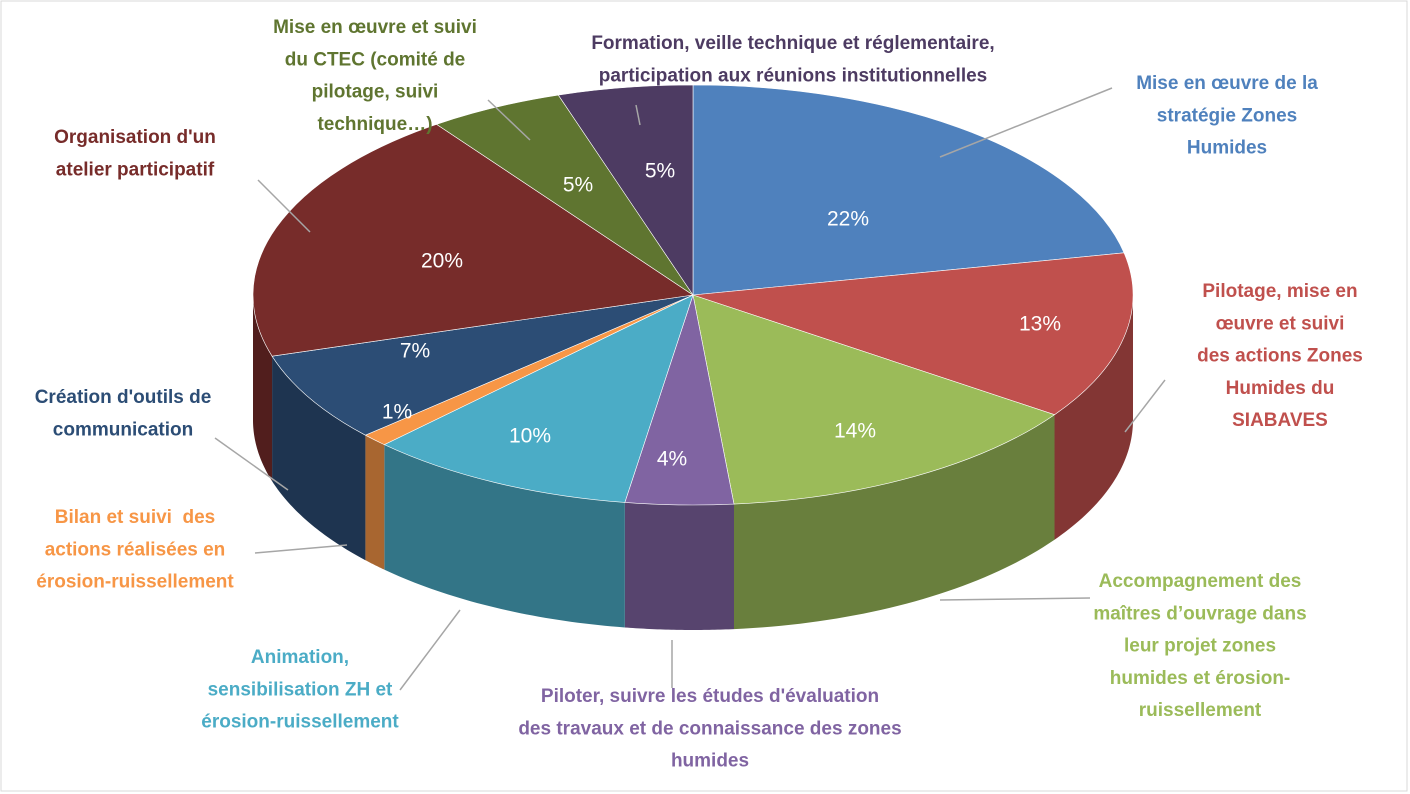 The image size is (1410, 794). I want to click on category-label: humides, so click(710, 761).